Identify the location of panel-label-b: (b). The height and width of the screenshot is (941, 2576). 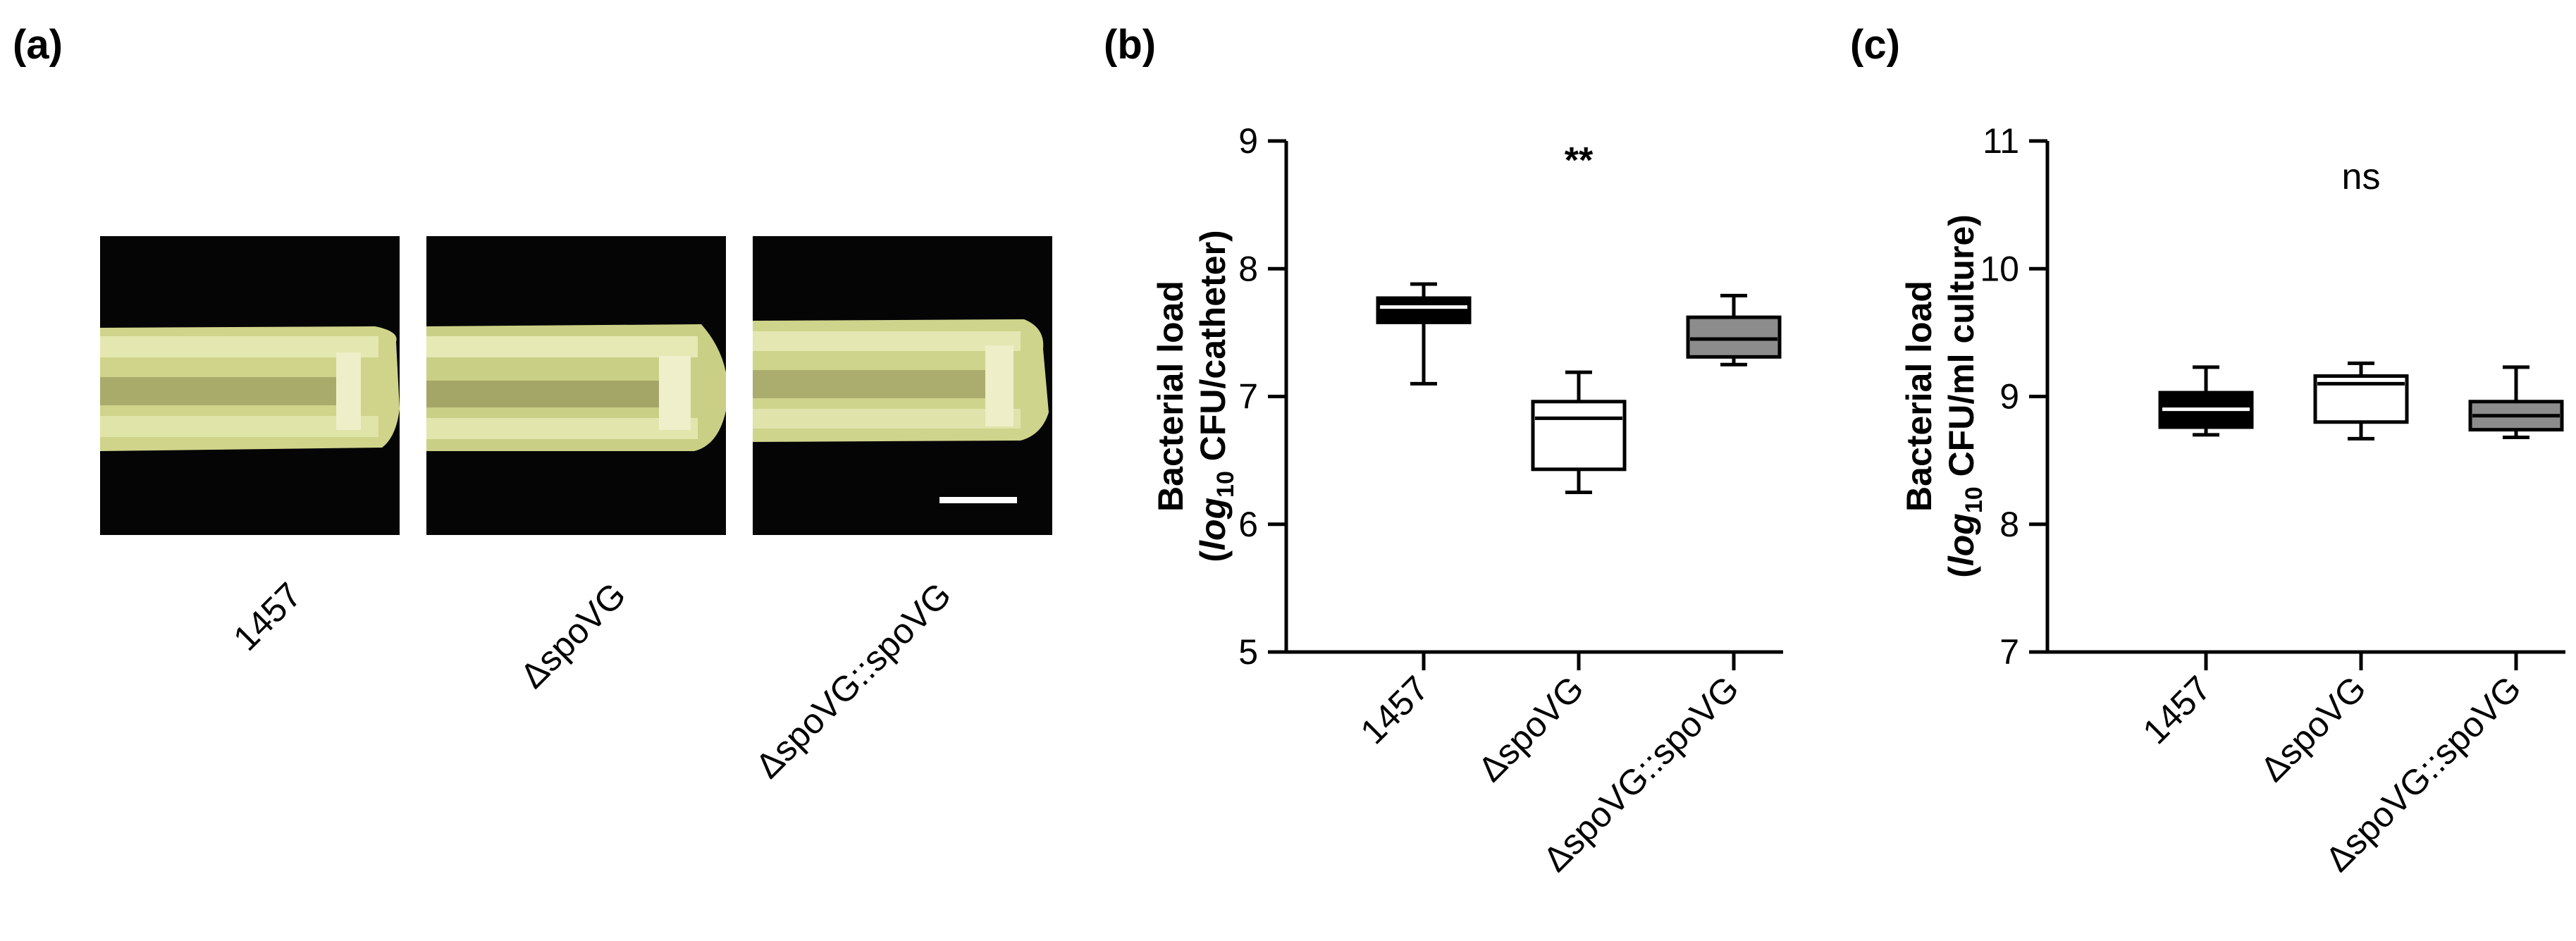
(1130, 45).